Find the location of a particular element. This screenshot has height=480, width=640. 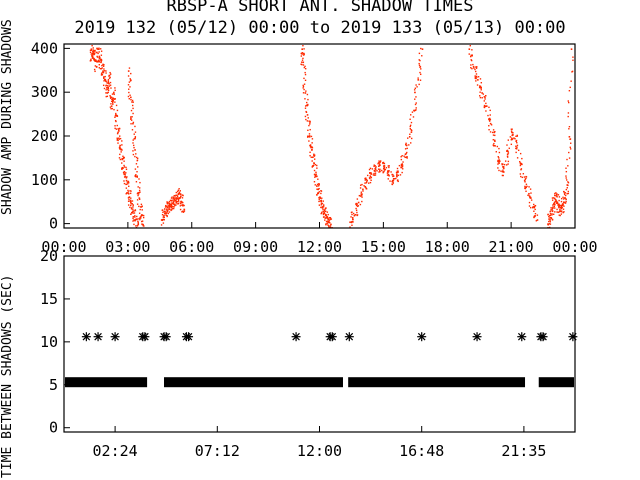

top-xtick-label: 15:00 is located at coordinates (383, 247).